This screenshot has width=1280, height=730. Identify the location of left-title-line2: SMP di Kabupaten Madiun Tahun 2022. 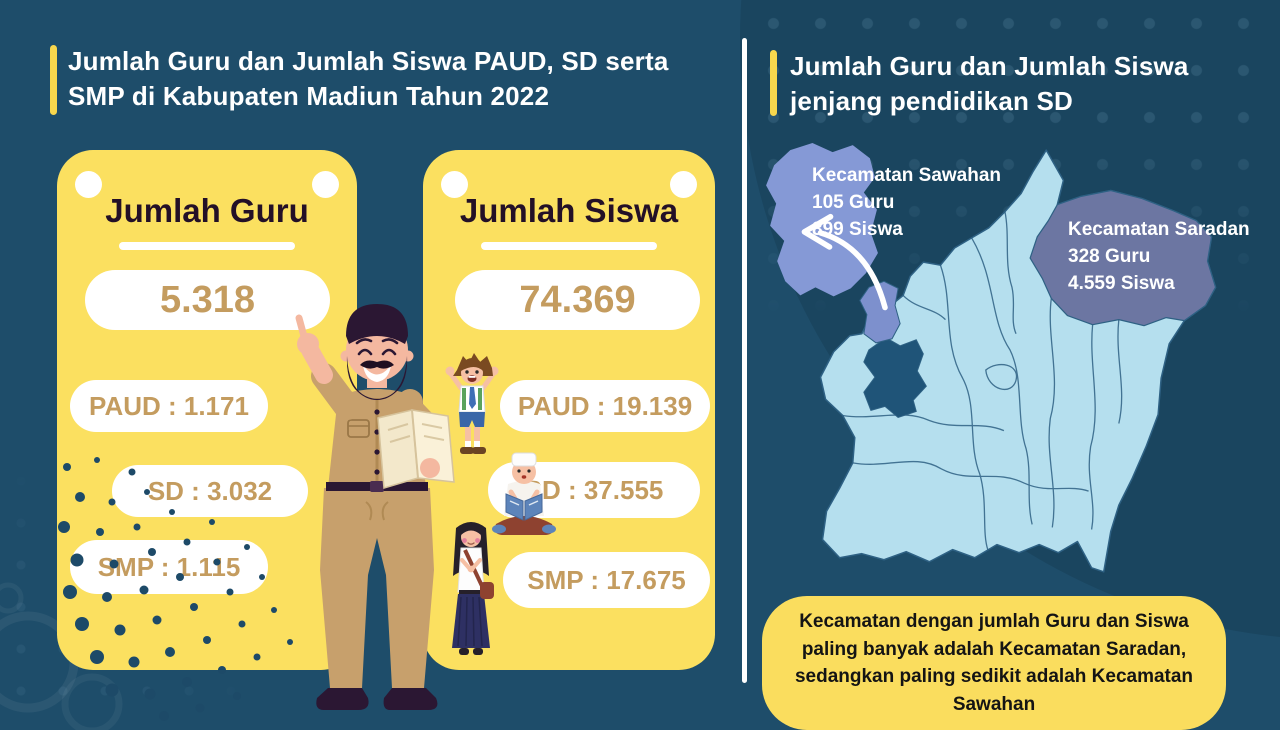
(309, 96).